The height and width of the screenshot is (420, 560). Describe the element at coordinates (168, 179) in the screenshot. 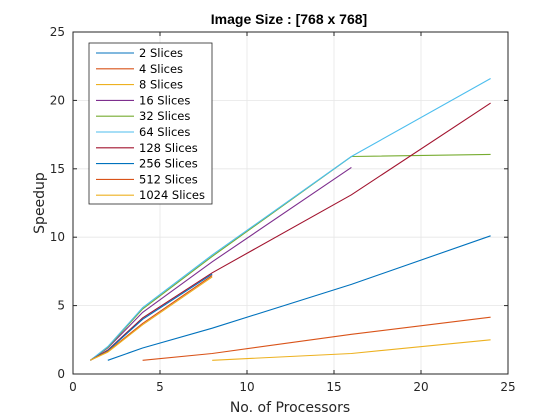

I see `legend-label-512-slices: 512 Slices` at that location.